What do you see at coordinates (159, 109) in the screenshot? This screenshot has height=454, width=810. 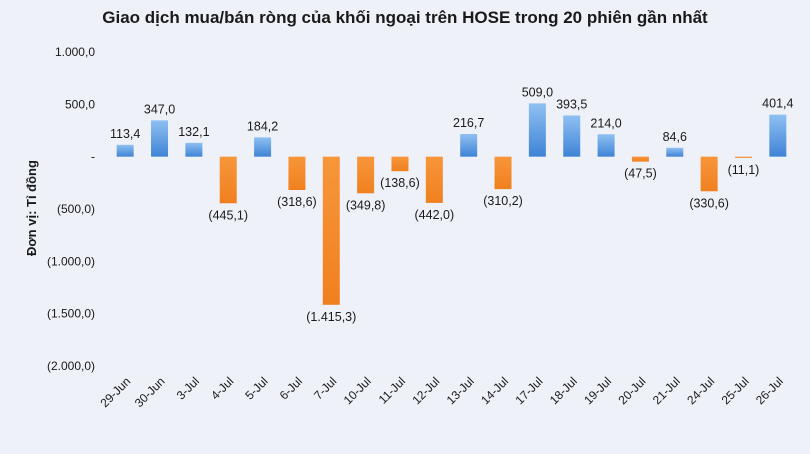 I see `data-label: 347,0` at bounding box center [159, 109].